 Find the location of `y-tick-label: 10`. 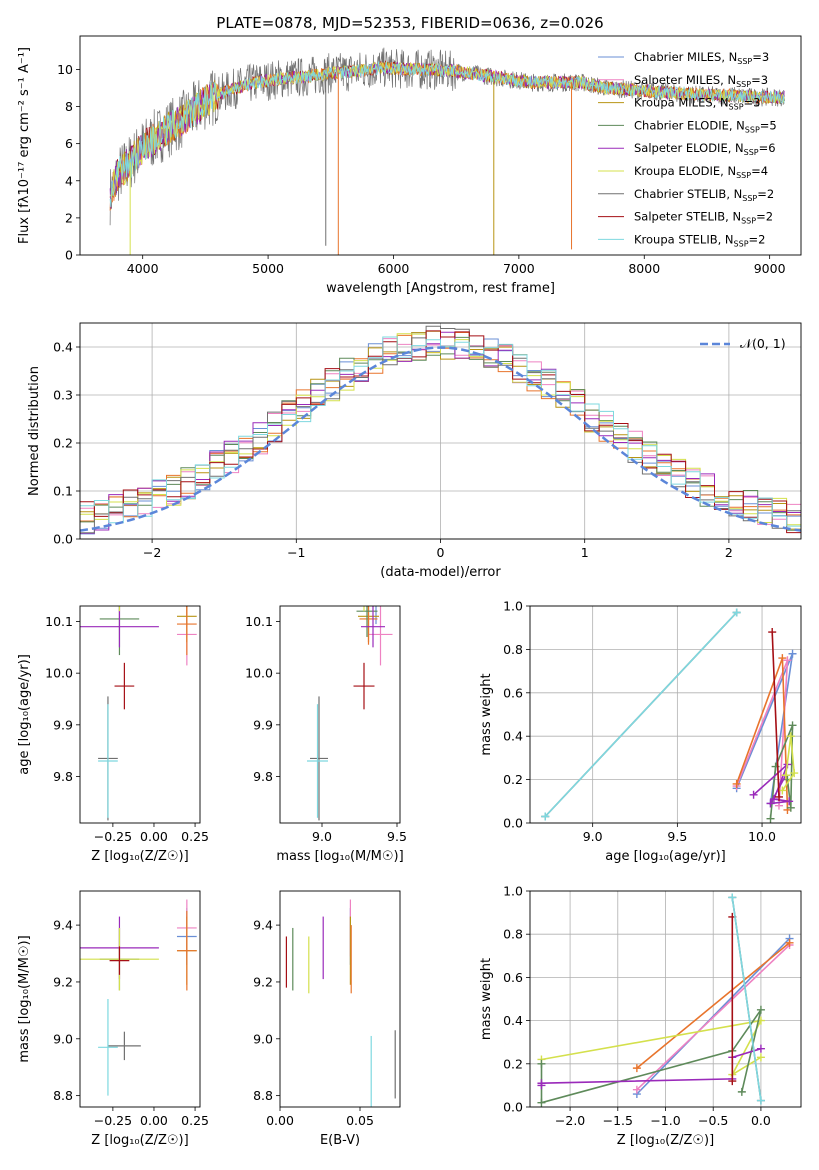

y-tick-label: 10 is located at coordinates (65, 69).